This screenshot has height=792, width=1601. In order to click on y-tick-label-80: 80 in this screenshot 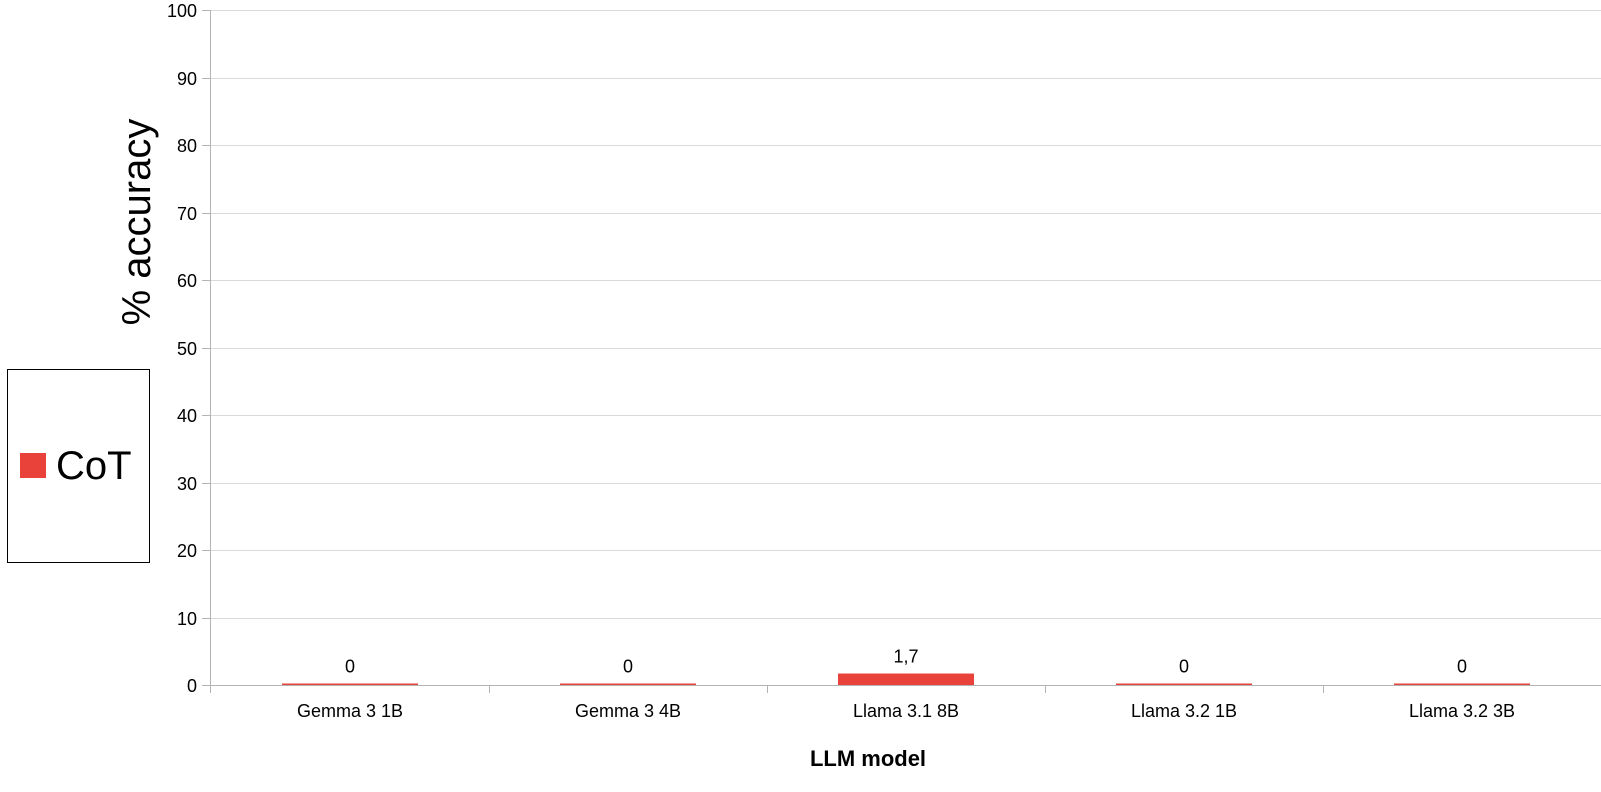, I will do `click(187, 146)`.